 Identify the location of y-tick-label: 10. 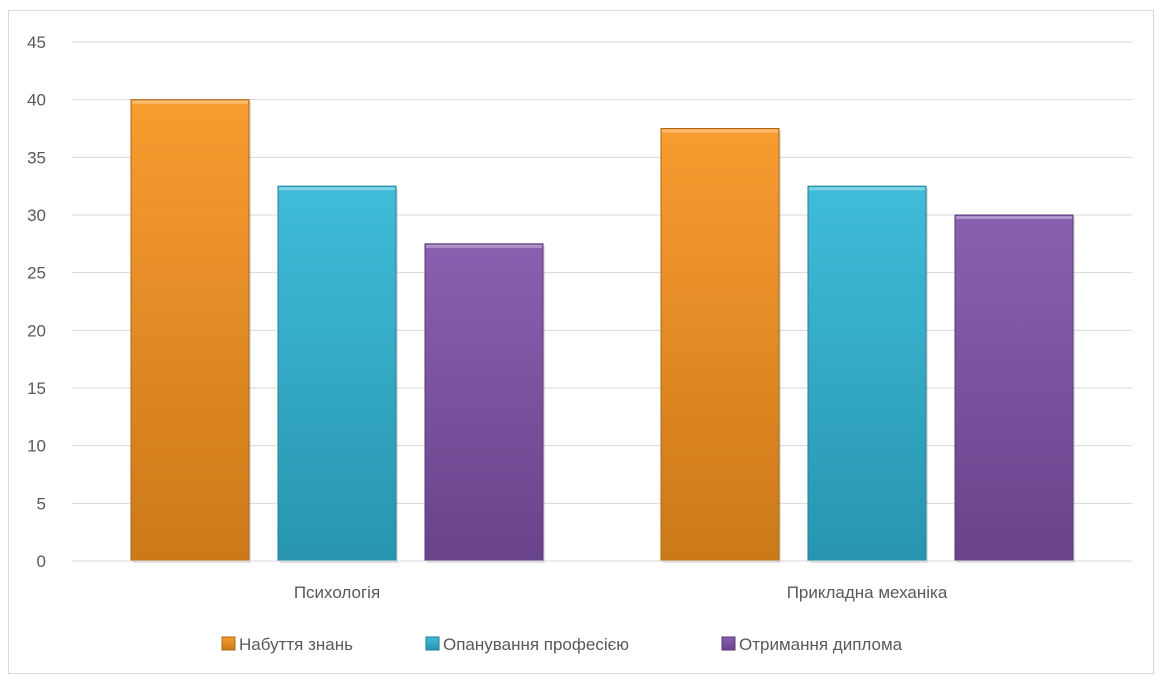
(36, 446).